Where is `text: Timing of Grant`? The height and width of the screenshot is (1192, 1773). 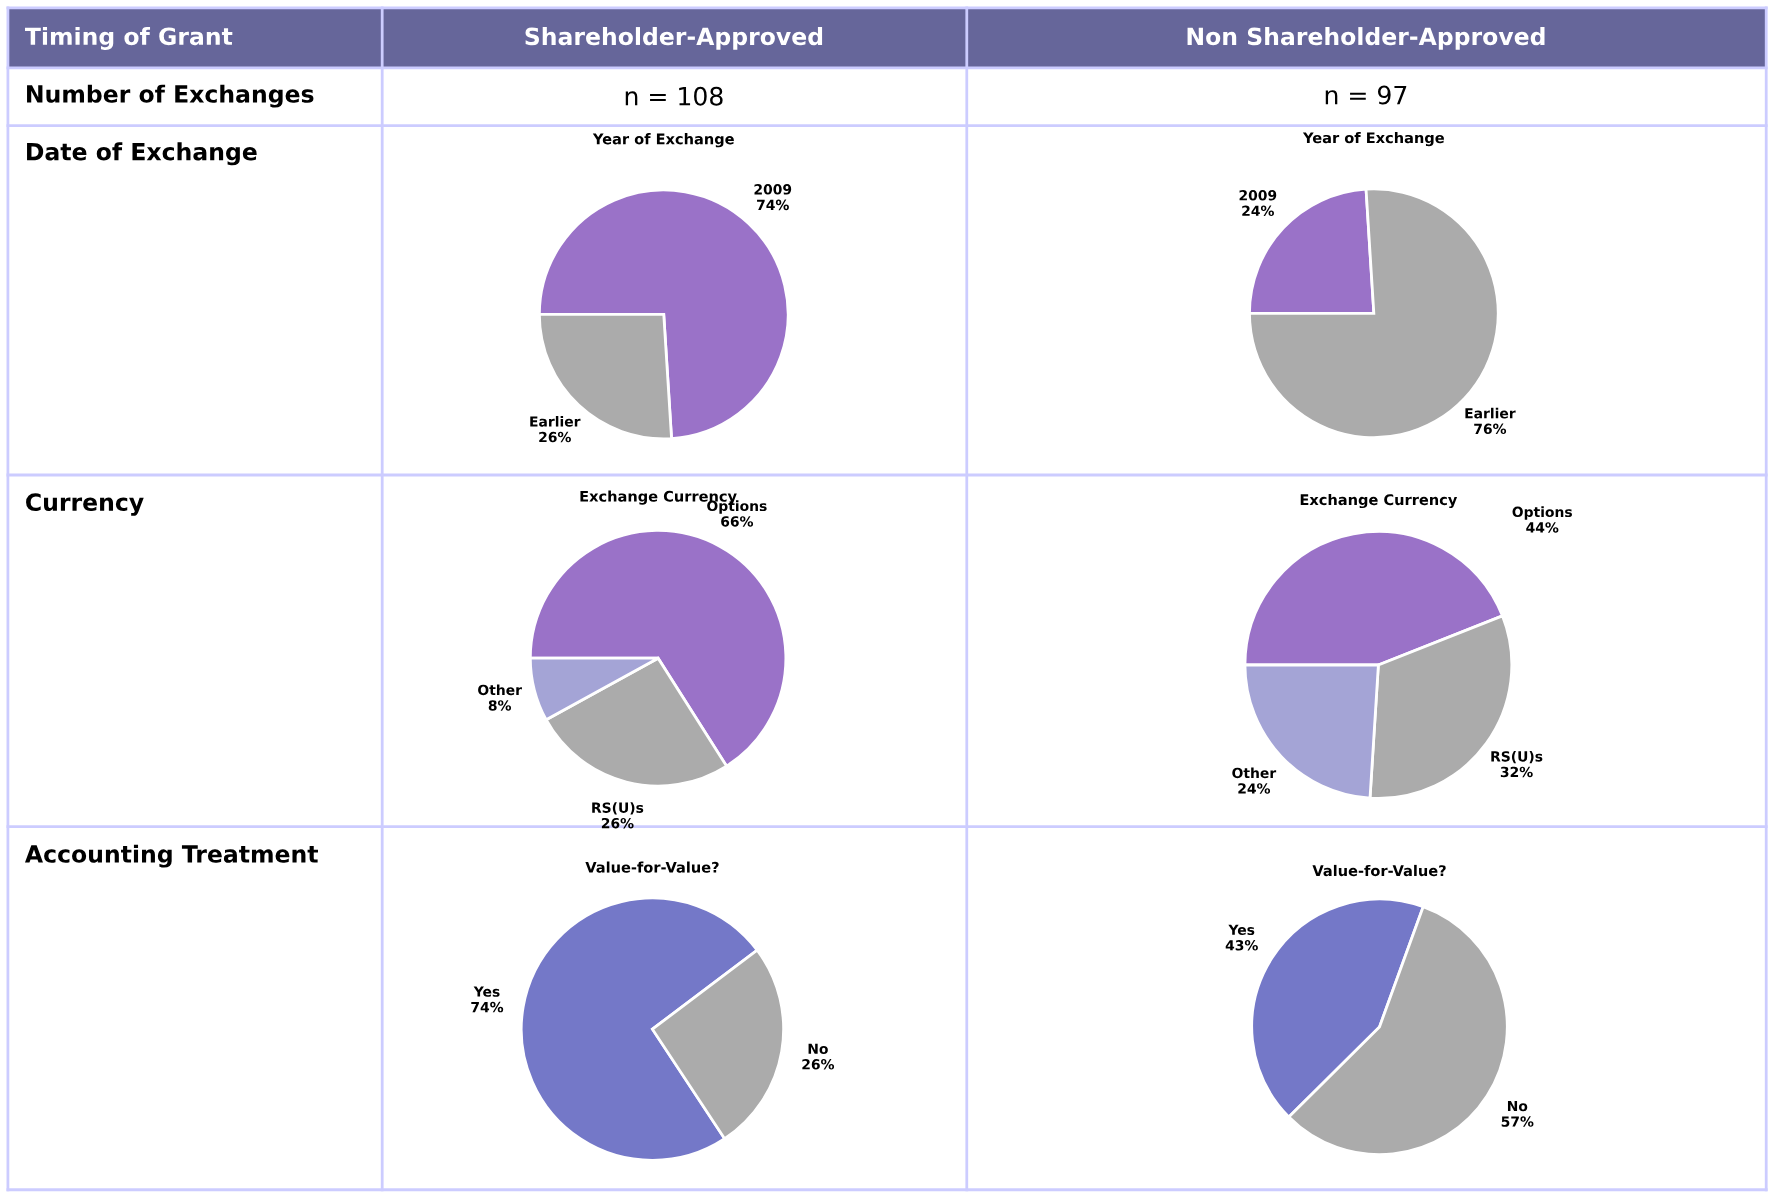
text: Timing of Grant is located at coordinates (128, 38).